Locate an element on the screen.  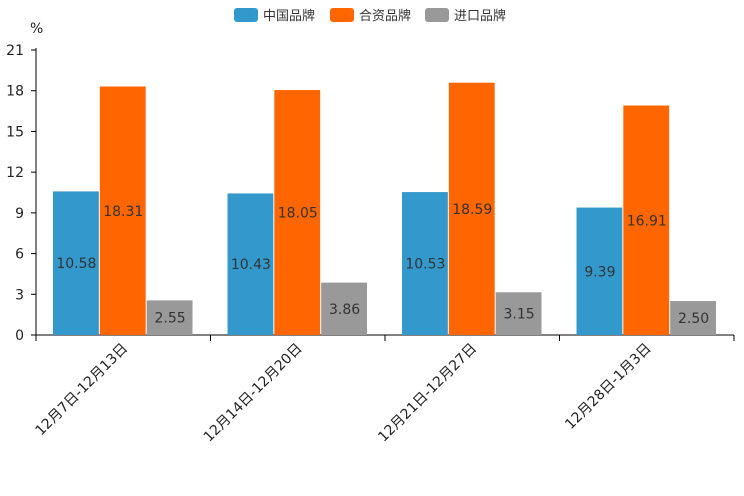
y-tick-label: 3 is located at coordinates (19, 295).